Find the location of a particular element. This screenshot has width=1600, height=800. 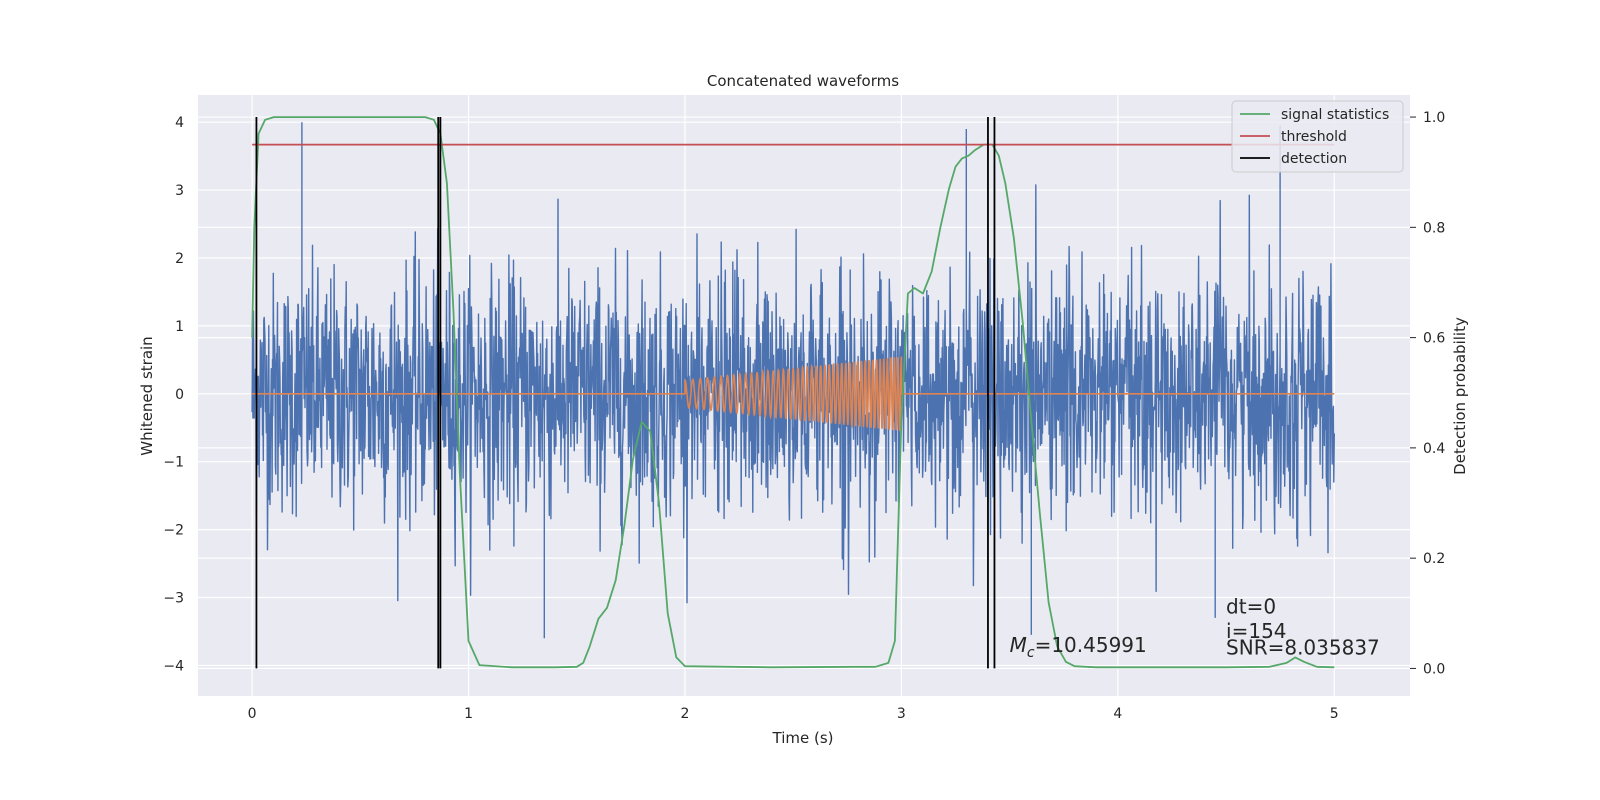

y-tick-label: 2 is located at coordinates (179, 259).